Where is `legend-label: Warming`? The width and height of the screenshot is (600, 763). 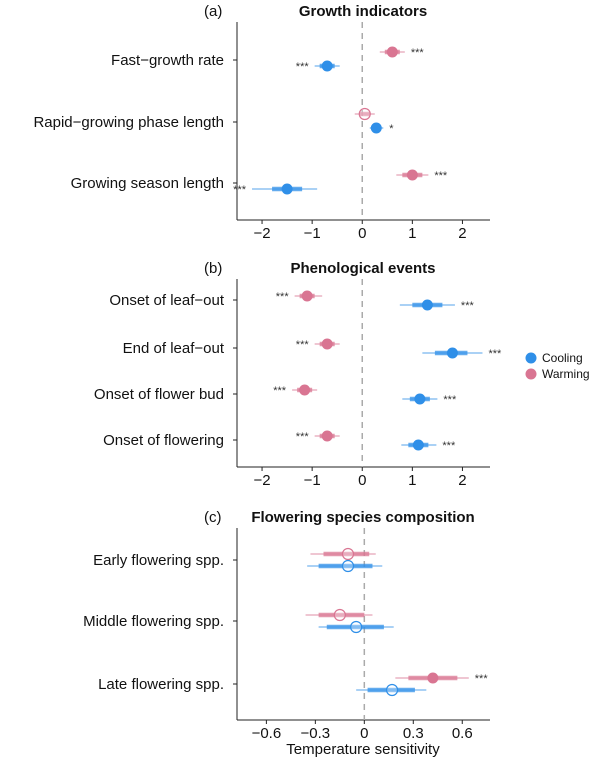 legend-label: Warming is located at coordinates (566, 374).